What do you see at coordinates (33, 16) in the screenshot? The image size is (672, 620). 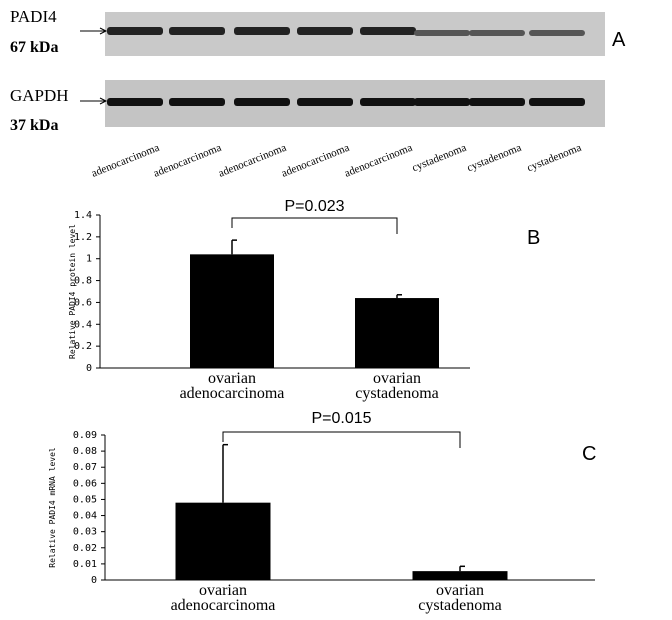 I see `band-label: PADI4` at bounding box center [33, 16].